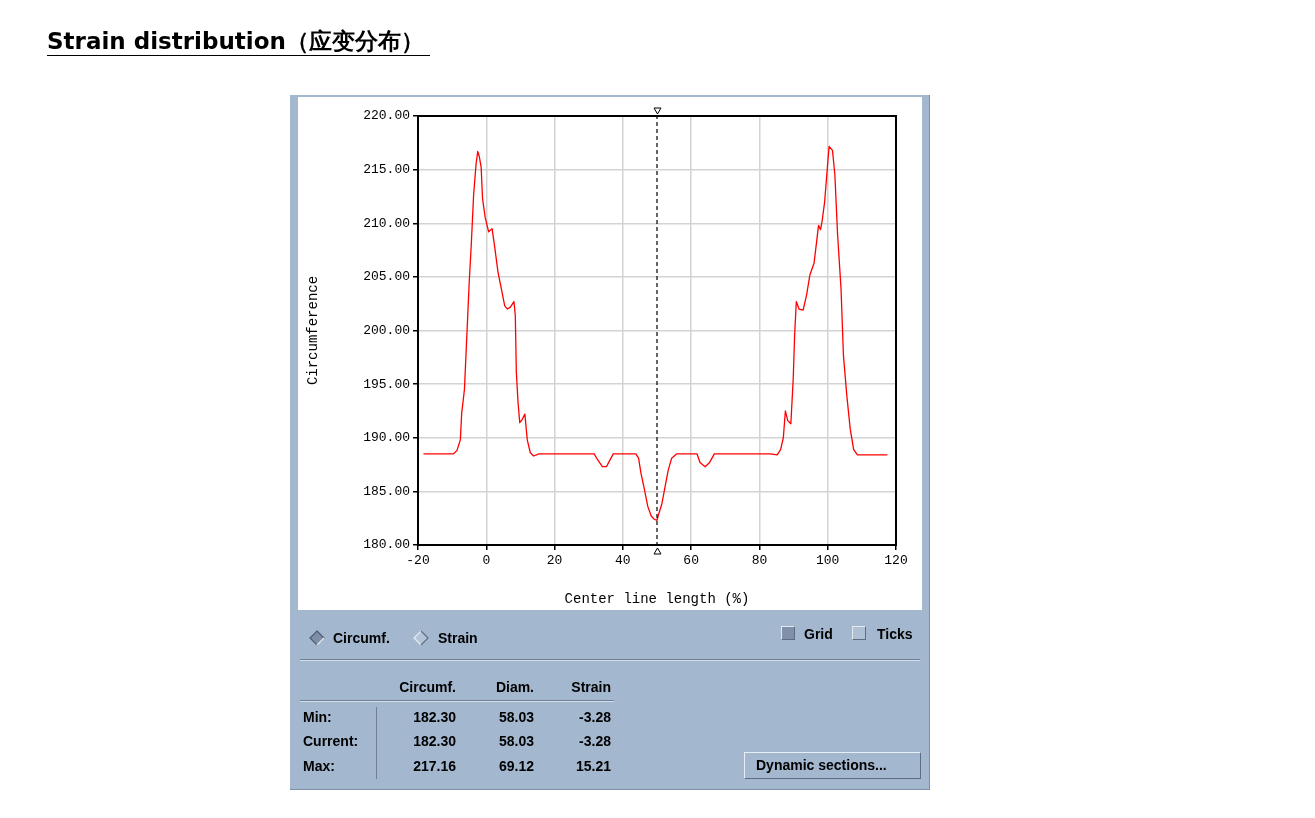 Image resolution: width=1315 pixels, height=818 pixels. Describe the element at coordinates (386, 330) in the screenshot. I see `y-tick-label: 200.00` at that location.